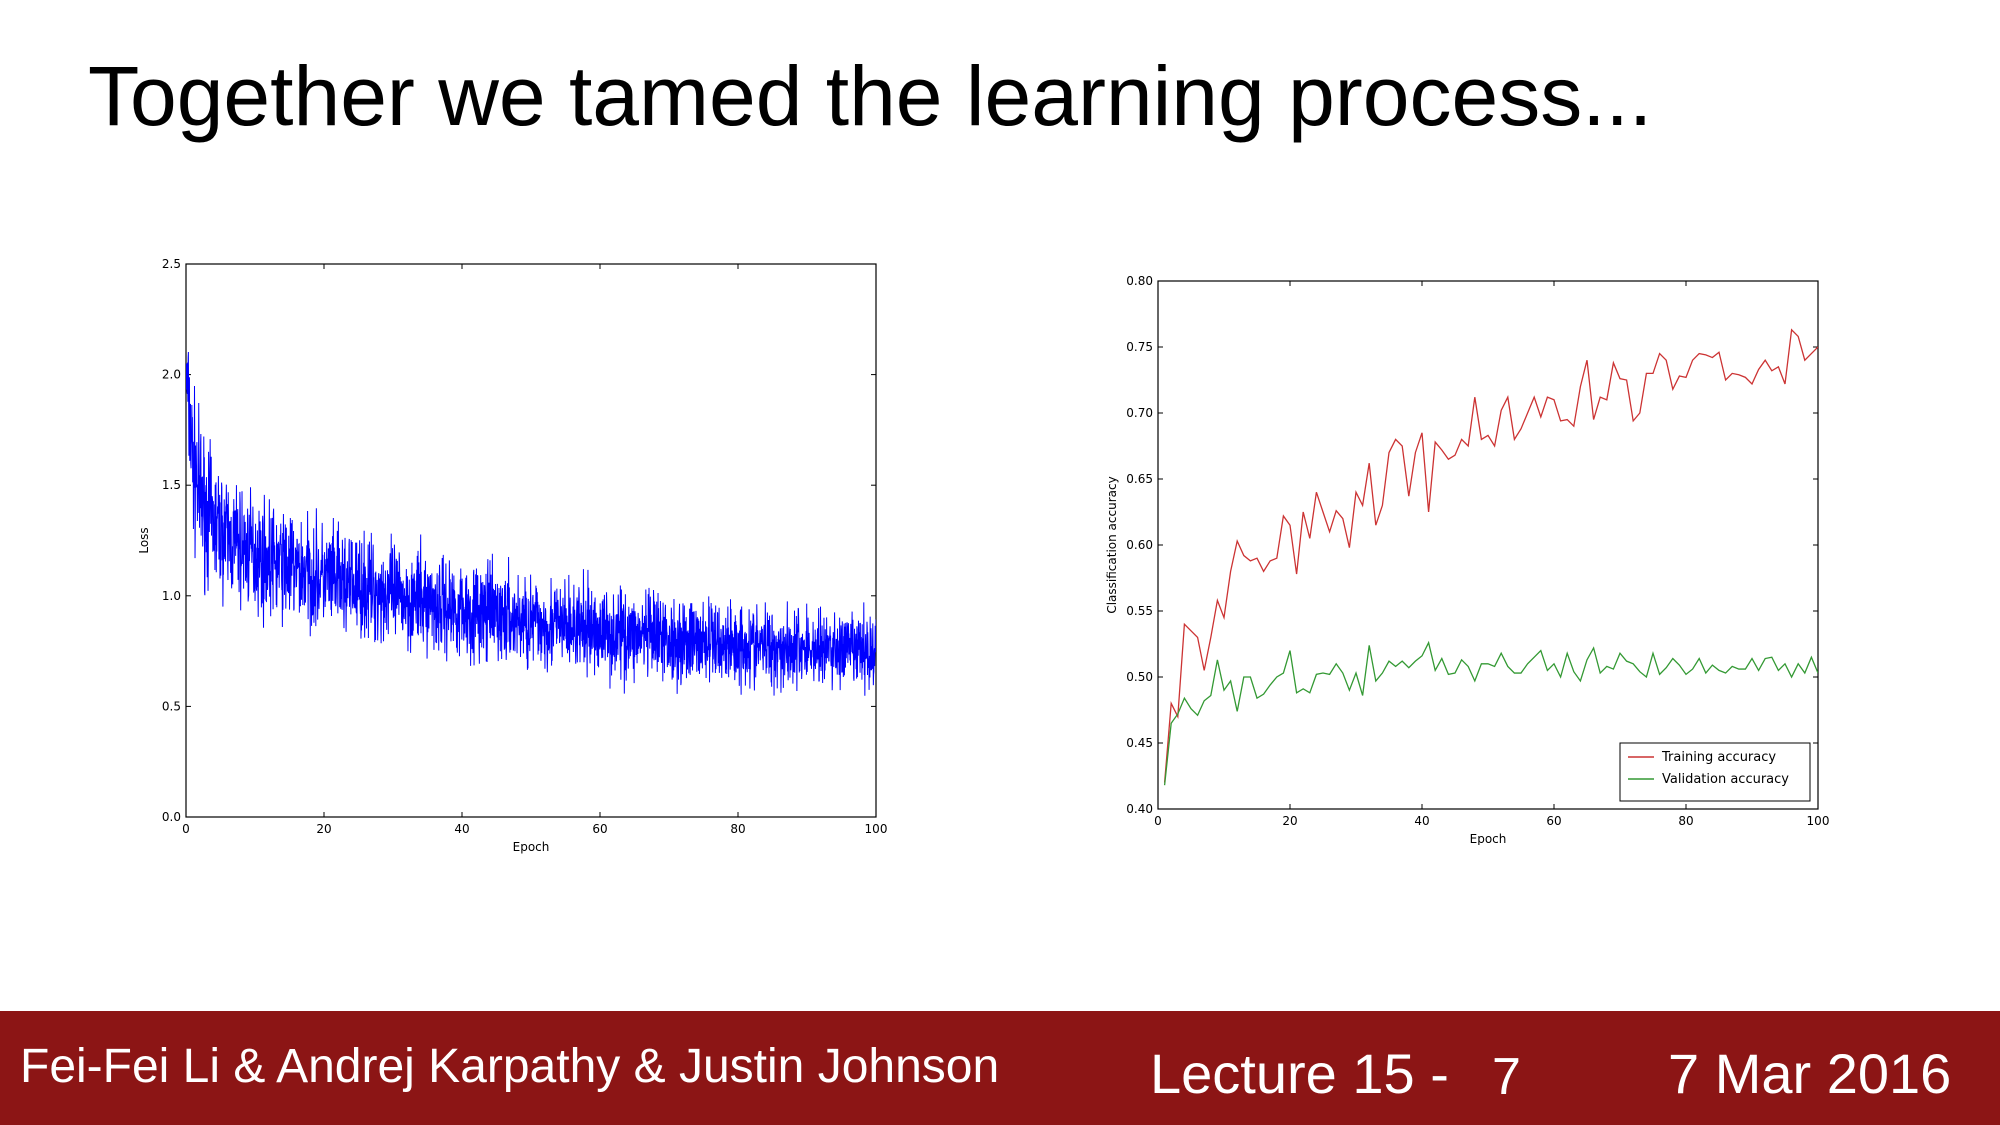 This screenshot has width=2000, height=1125. I want to click on y-tick-label: 0.50, so click(1139, 677).